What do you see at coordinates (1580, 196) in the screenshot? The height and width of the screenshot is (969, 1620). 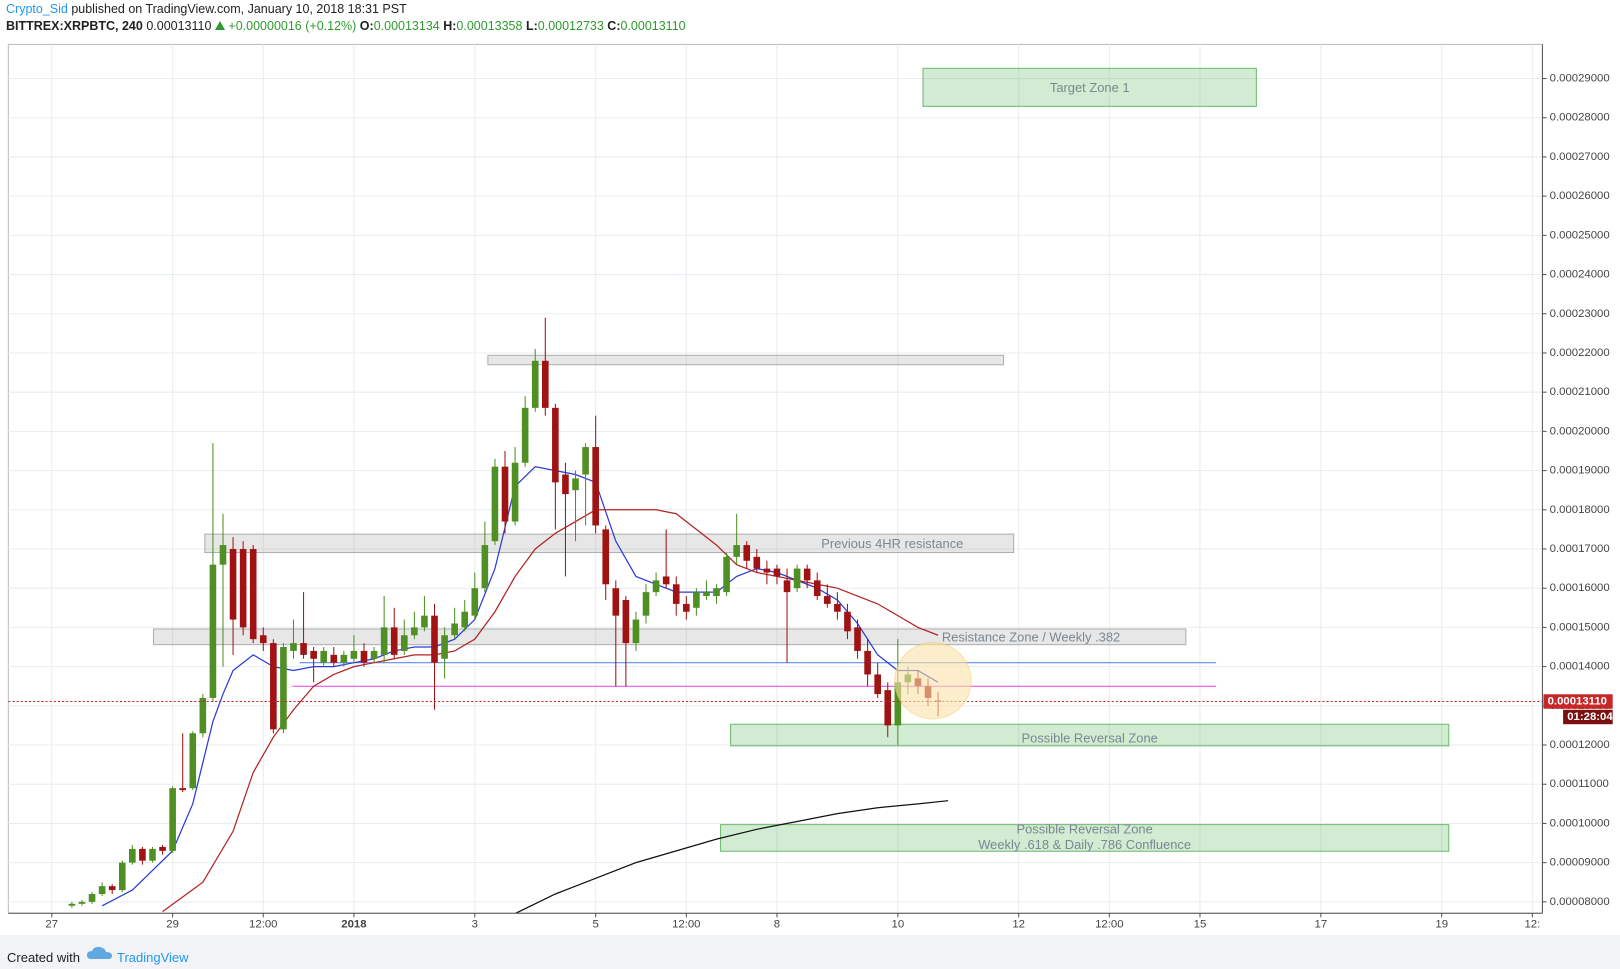 I see `y-tick-label: 0.00026000` at bounding box center [1580, 196].